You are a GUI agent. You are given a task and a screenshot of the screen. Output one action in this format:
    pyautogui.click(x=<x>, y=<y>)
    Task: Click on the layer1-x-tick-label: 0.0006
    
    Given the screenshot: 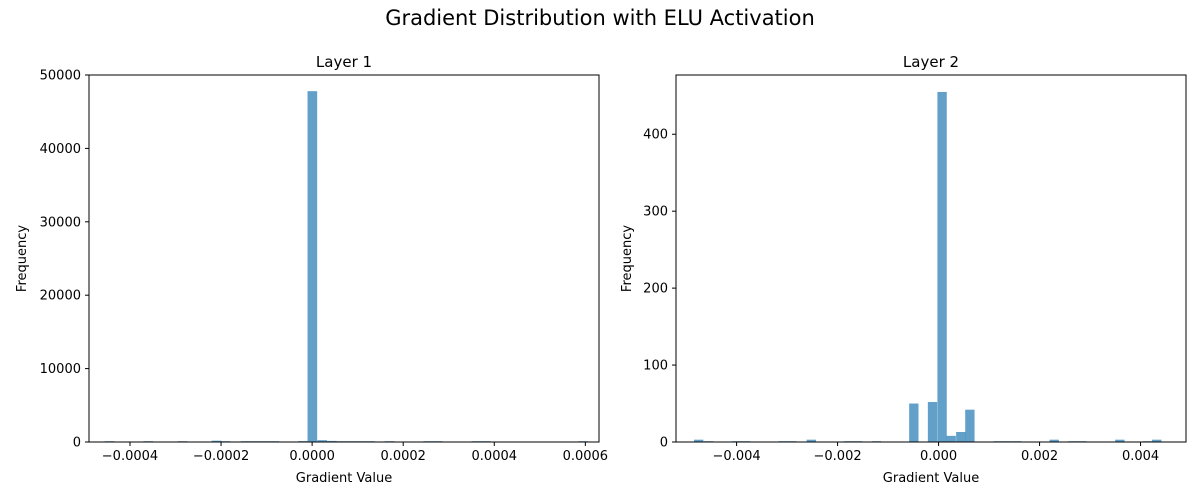 What is the action you would take?
    pyautogui.click(x=586, y=456)
    